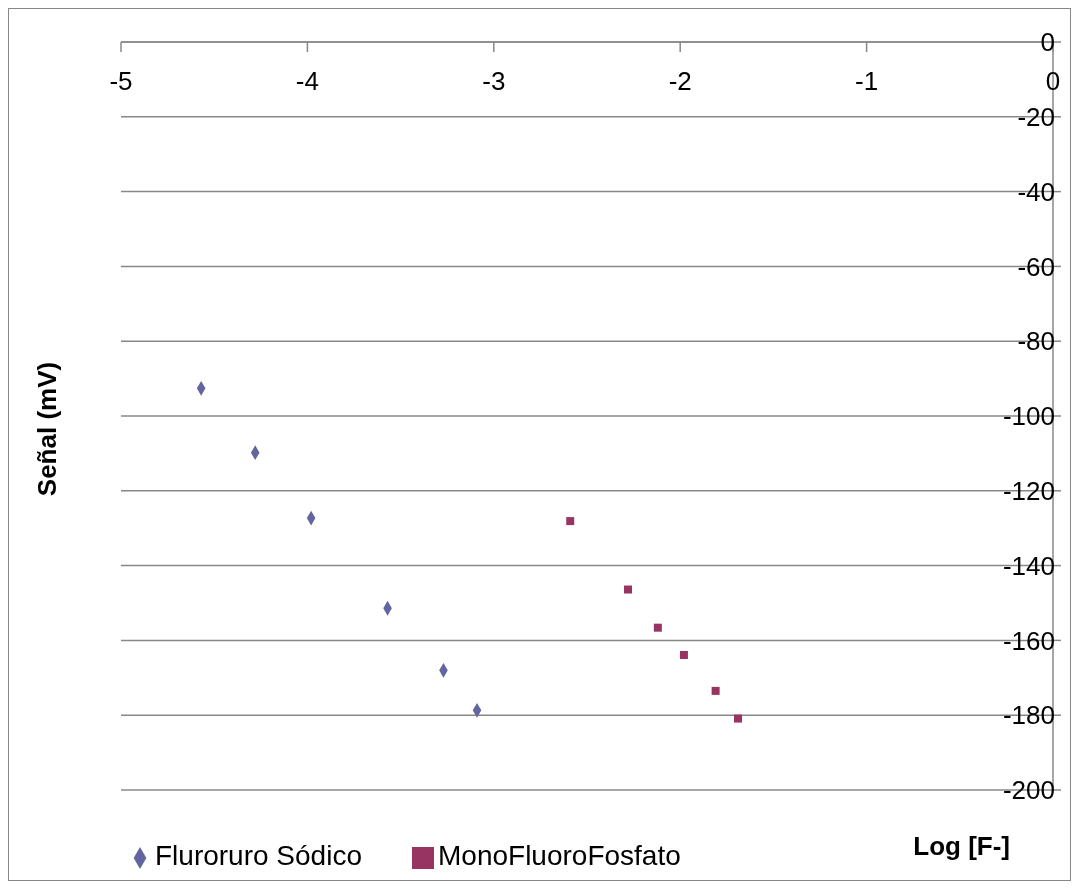 Image resolution: width=1079 pixels, height=889 pixels. What do you see at coordinates (680, 81) in the screenshot?
I see `x-tick-label: -2` at bounding box center [680, 81].